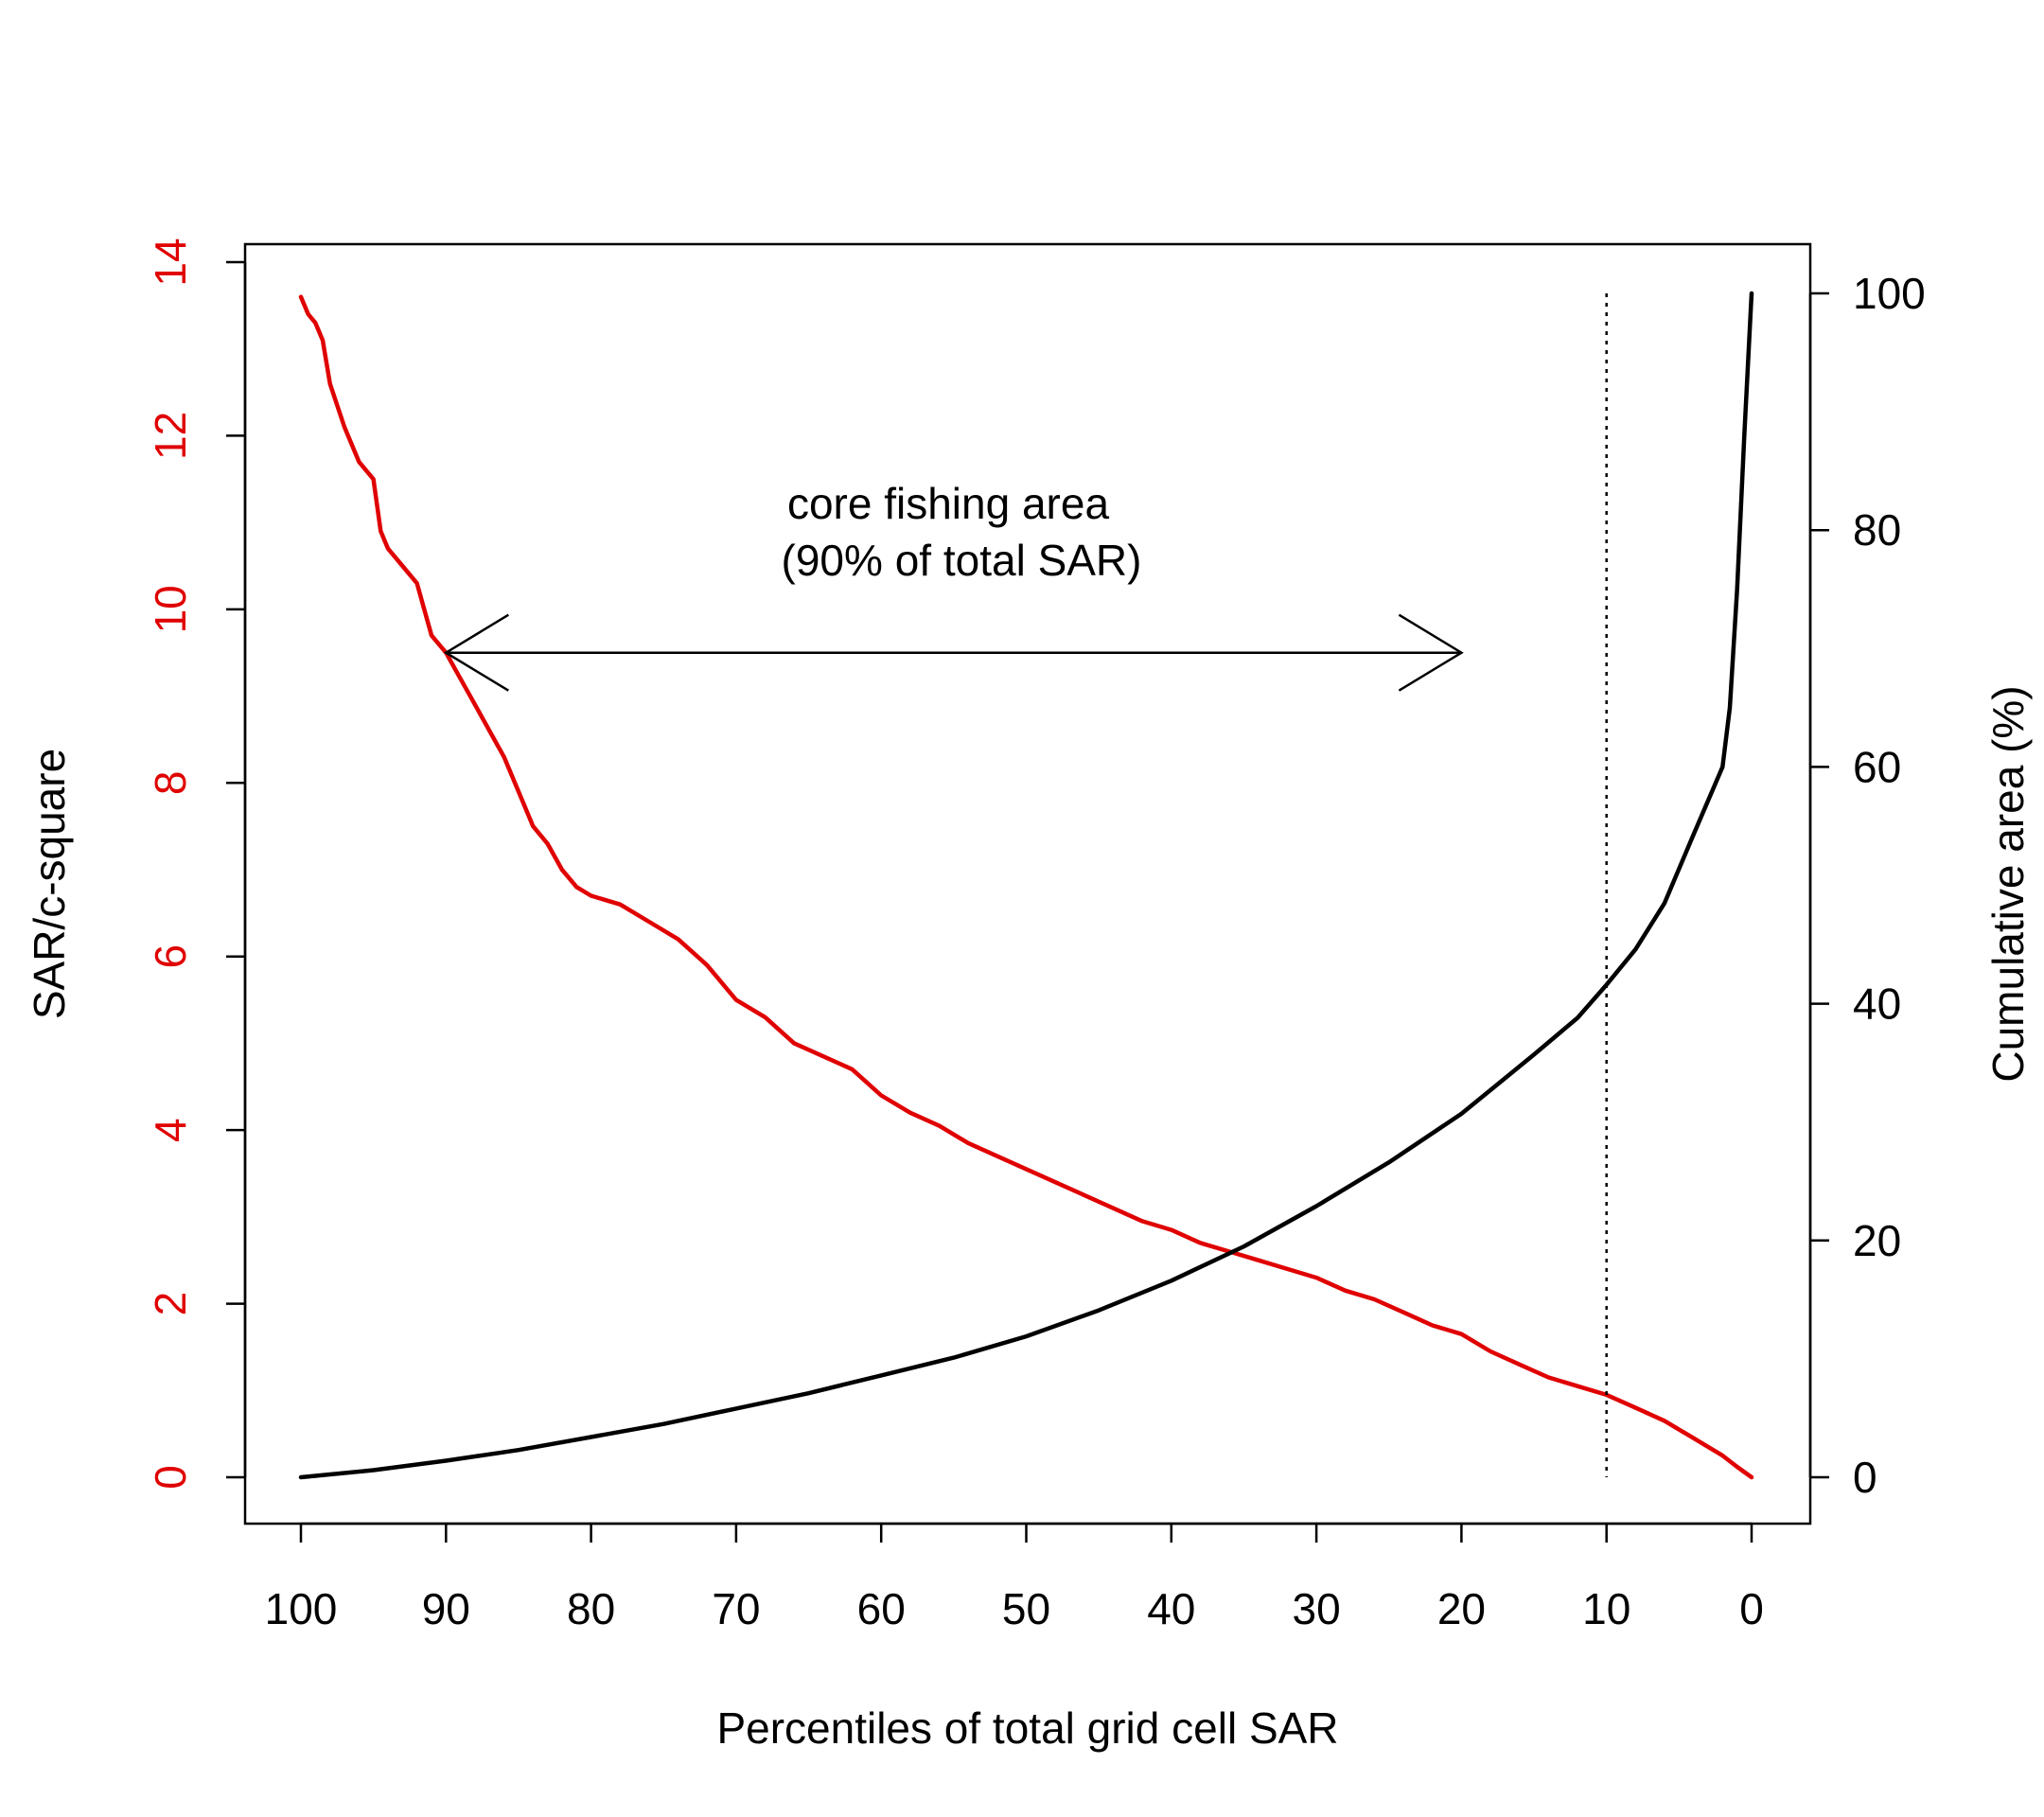 Image resolution: width=2044 pixels, height=1817 pixels. Describe the element at coordinates (301, 1608) in the screenshot. I see `x-tick-label: 100` at that location.